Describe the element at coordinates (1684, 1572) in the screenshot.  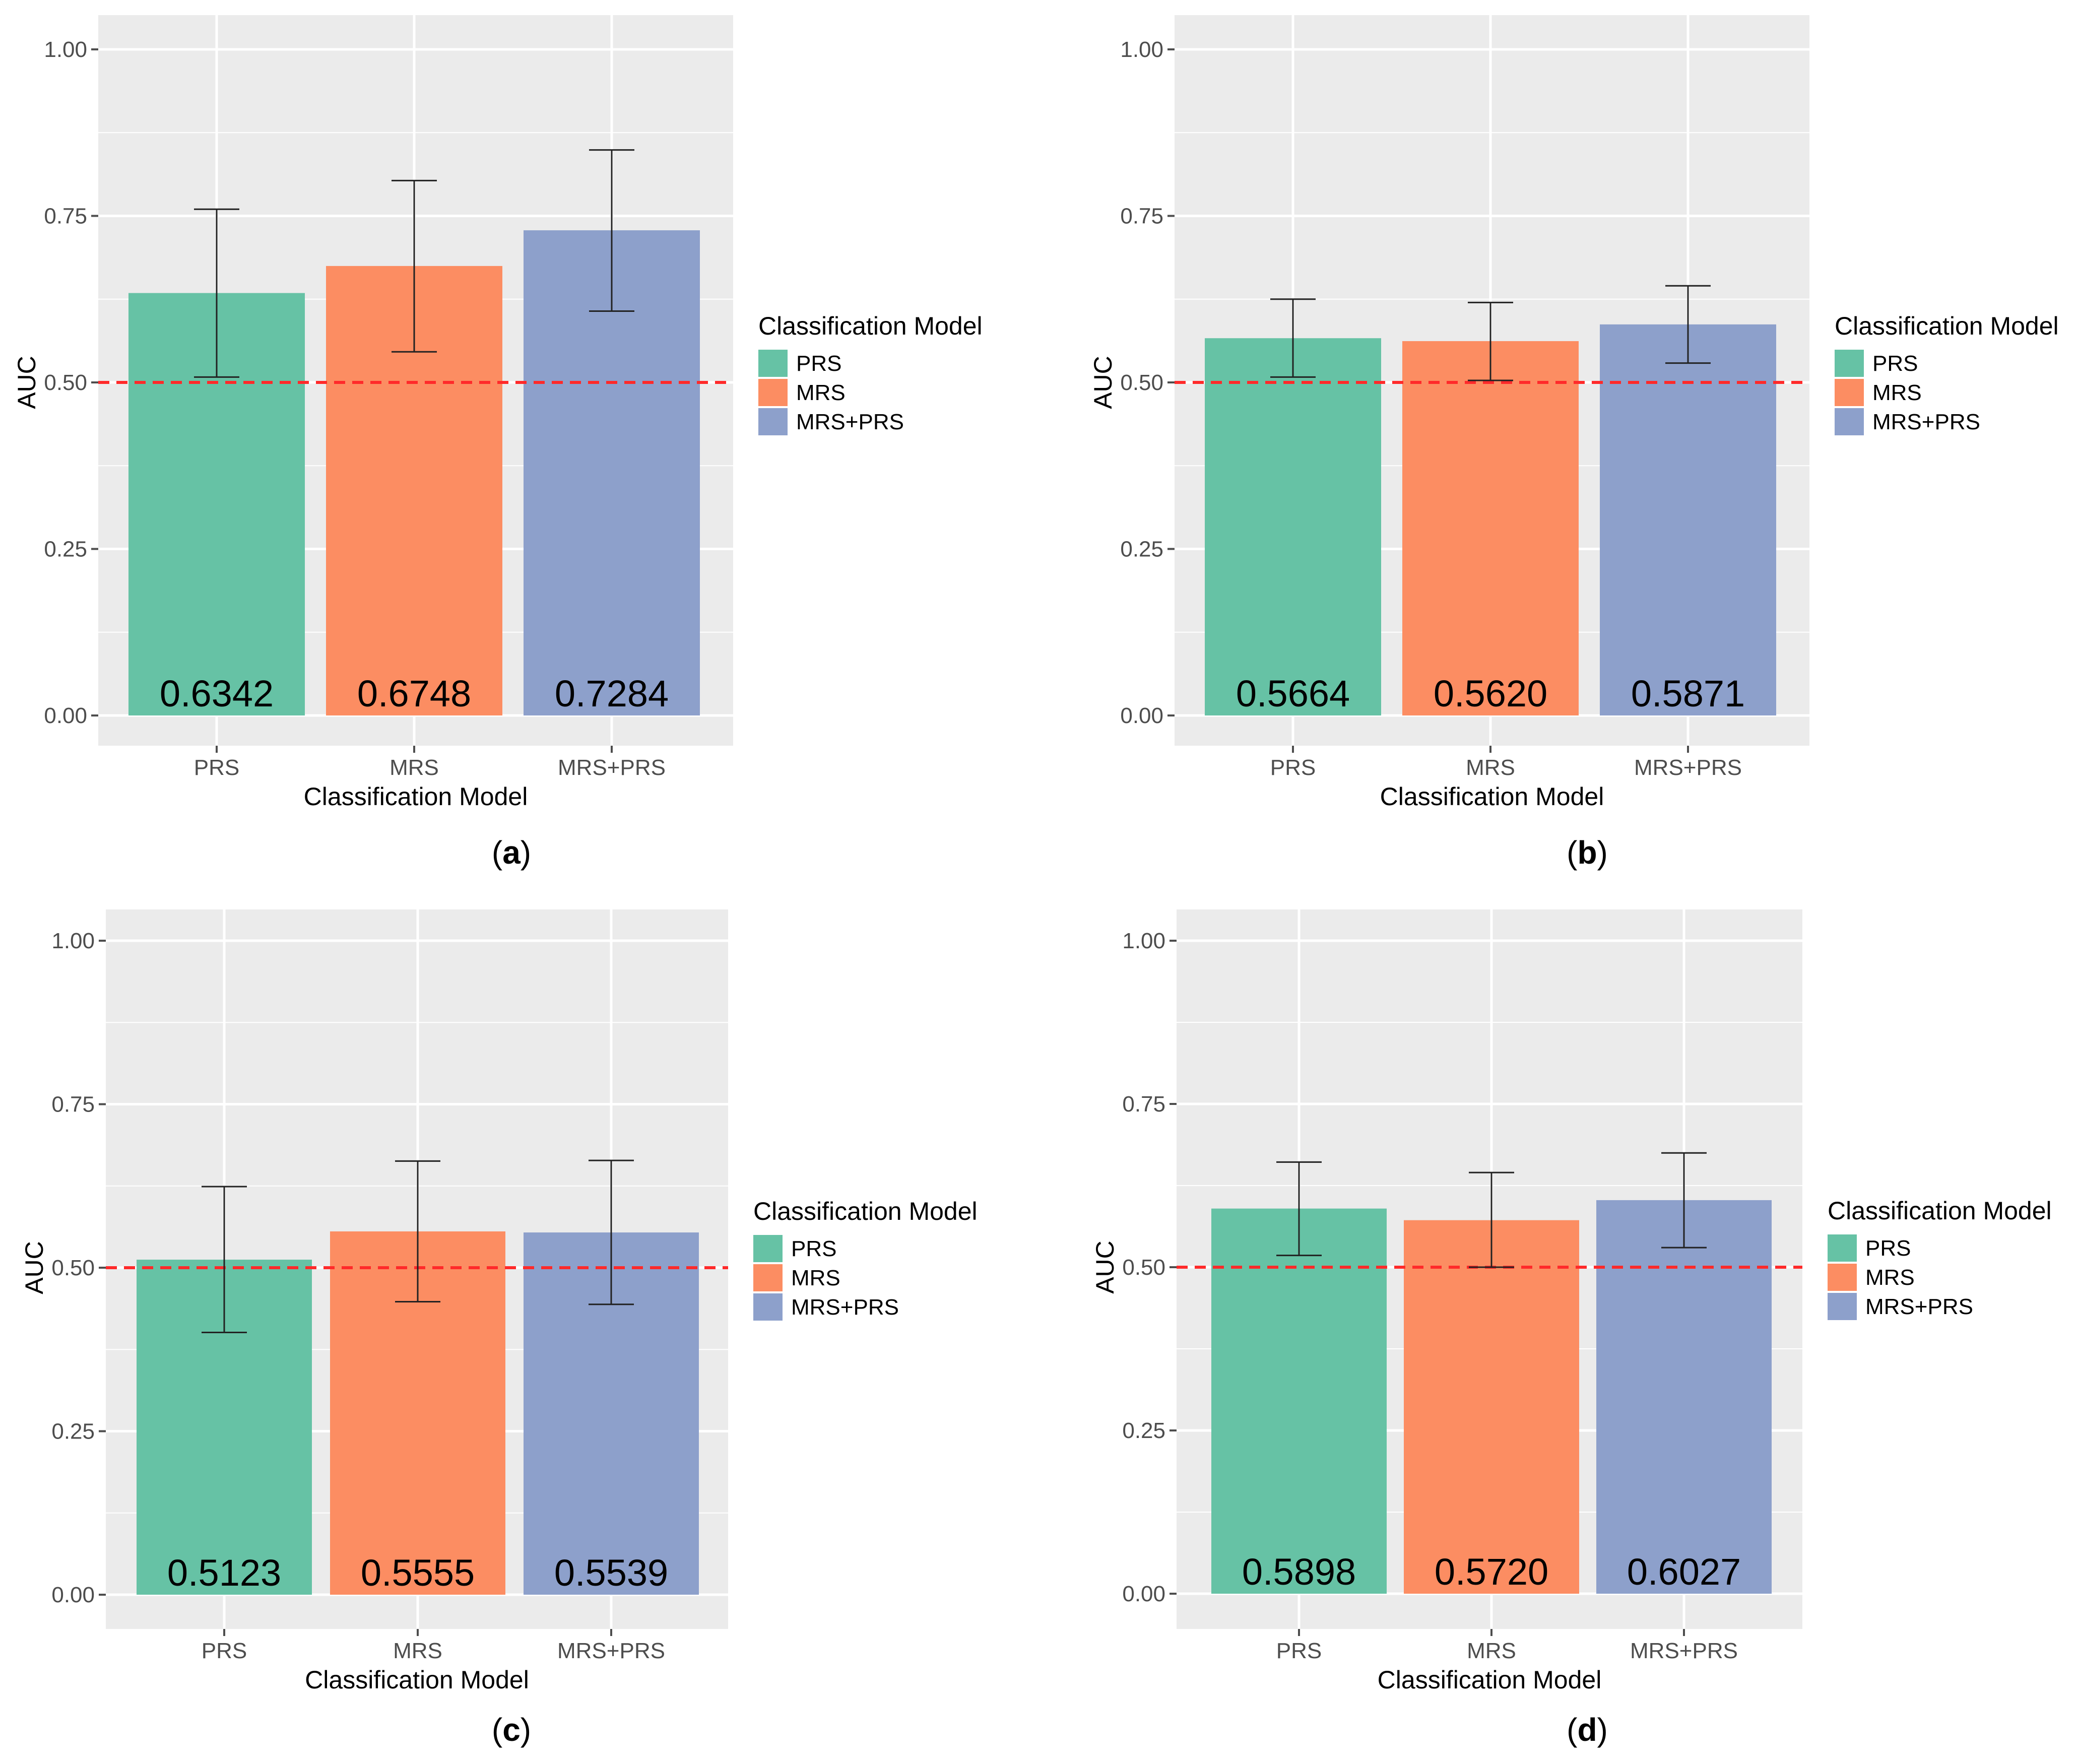
I see `data-label: 0.6027` at that location.